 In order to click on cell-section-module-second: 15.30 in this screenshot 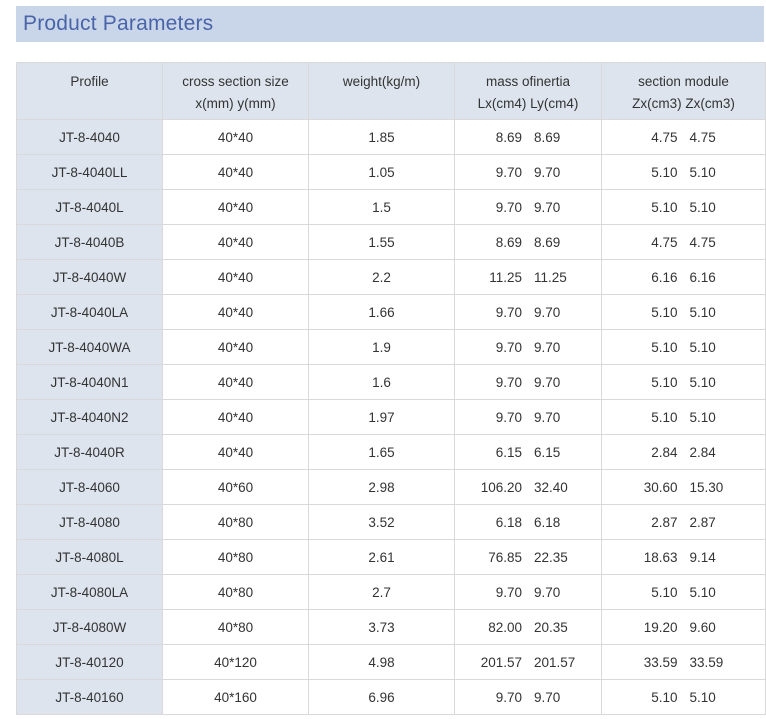, I will do `click(706, 487)`.